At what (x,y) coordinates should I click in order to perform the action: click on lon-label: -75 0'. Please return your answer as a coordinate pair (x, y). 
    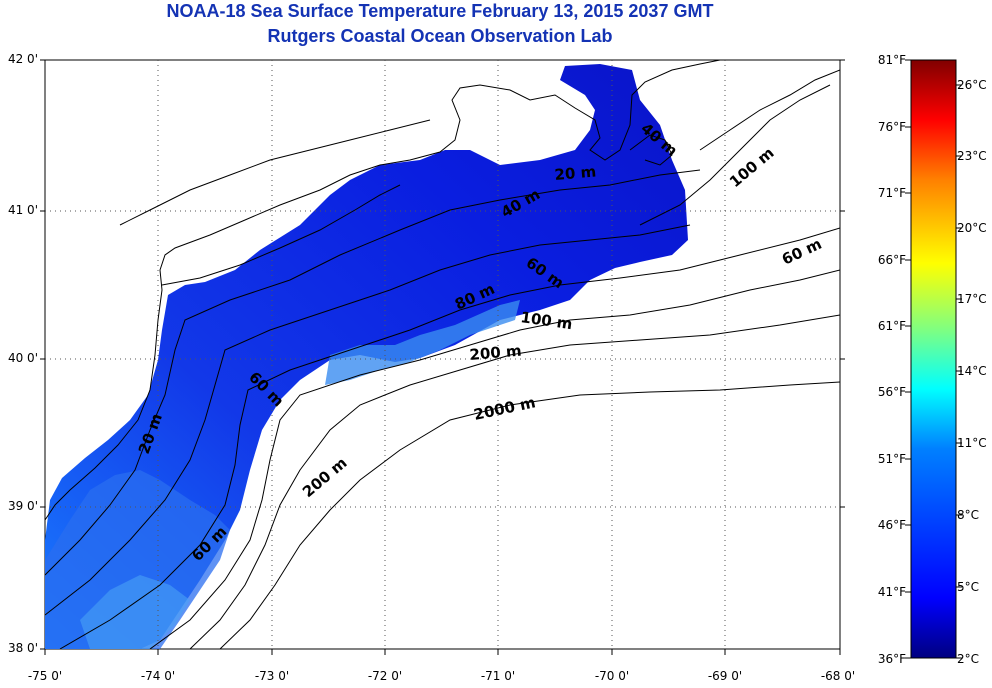
    Looking at the image, I should click on (45, 676).